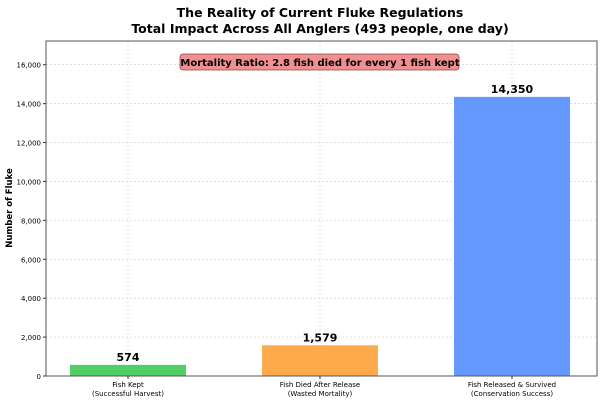 The width and height of the screenshot is (600, 405). What do you see at coordinates (29, 105) in the screenshot?
I see `y-tick-label: 14,000` at bounding box center [29, 105].